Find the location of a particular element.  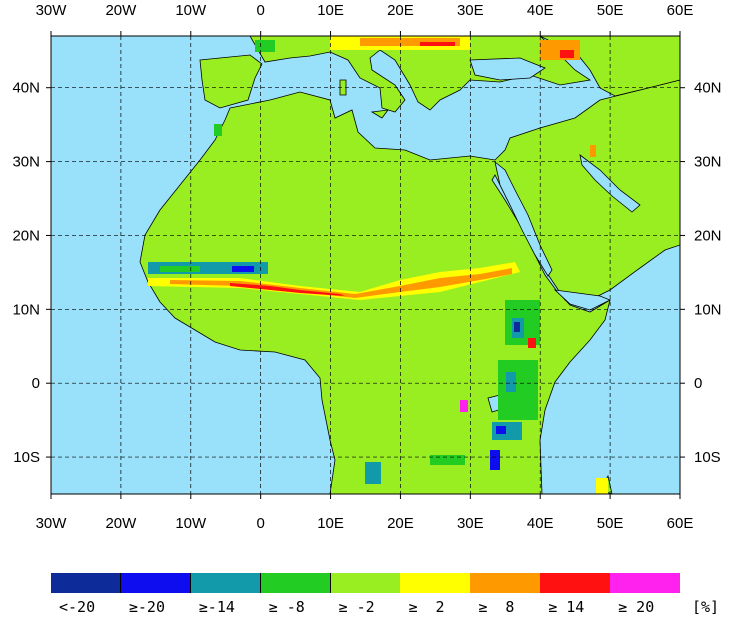

lat-tick-label-left: 40N is located at coordinates (26, 88).